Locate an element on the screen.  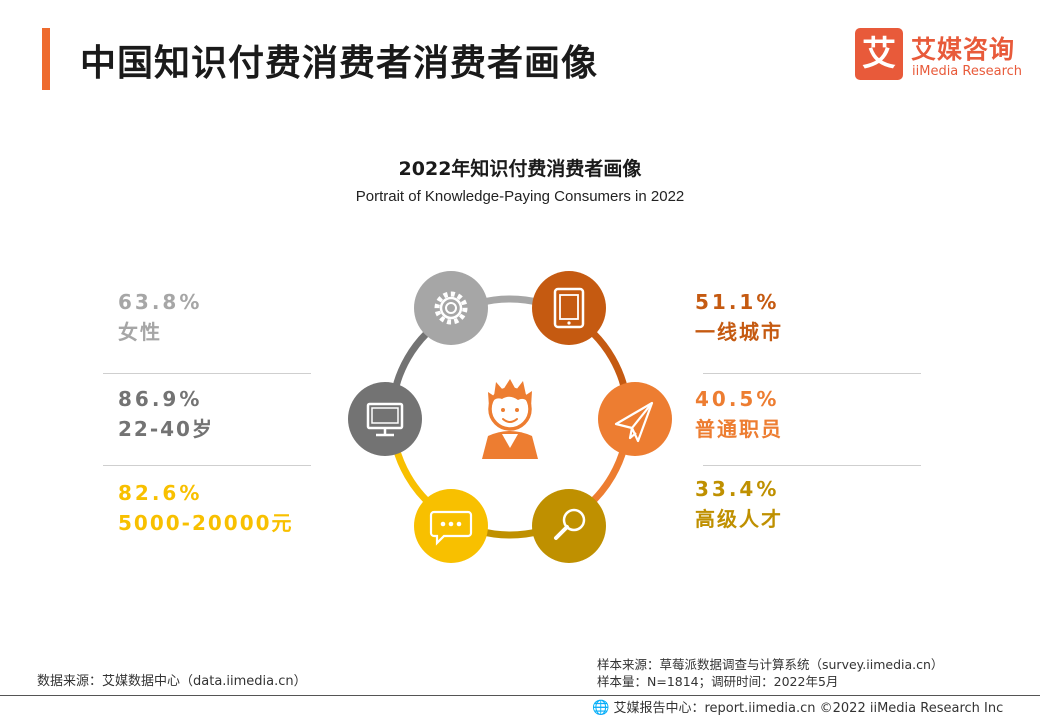
globe-icon: 🌐 is located at coordinates (601, 708).